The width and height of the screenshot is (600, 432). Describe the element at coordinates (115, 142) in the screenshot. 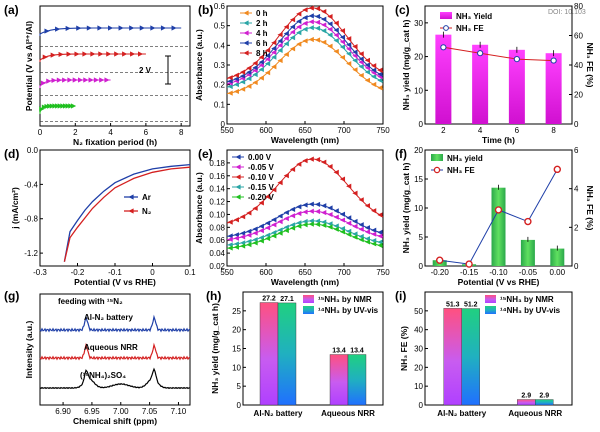

I see `x-axis-label: N₂ fixation period (h)` at that location.